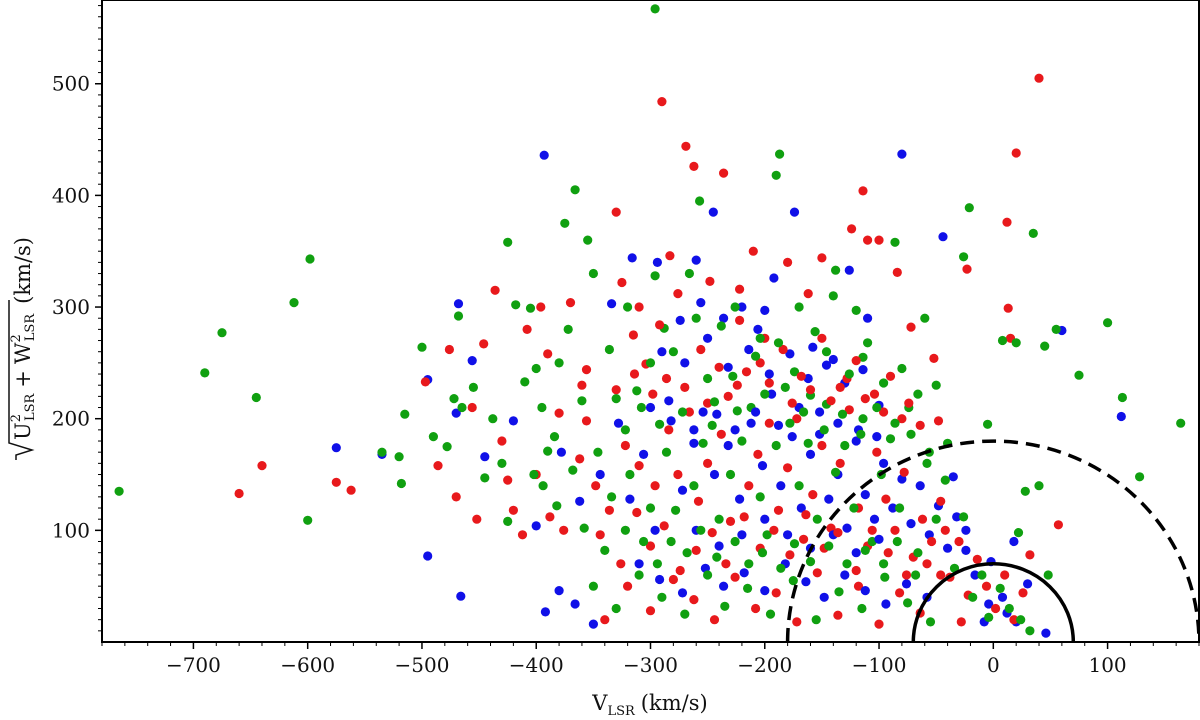 The height and width of the screenshot is (720, 1200). What do you see at coordinates (21, 380) in the screenshot?
I see `sqrt-radical-icon` at bounding box center [21, 380].